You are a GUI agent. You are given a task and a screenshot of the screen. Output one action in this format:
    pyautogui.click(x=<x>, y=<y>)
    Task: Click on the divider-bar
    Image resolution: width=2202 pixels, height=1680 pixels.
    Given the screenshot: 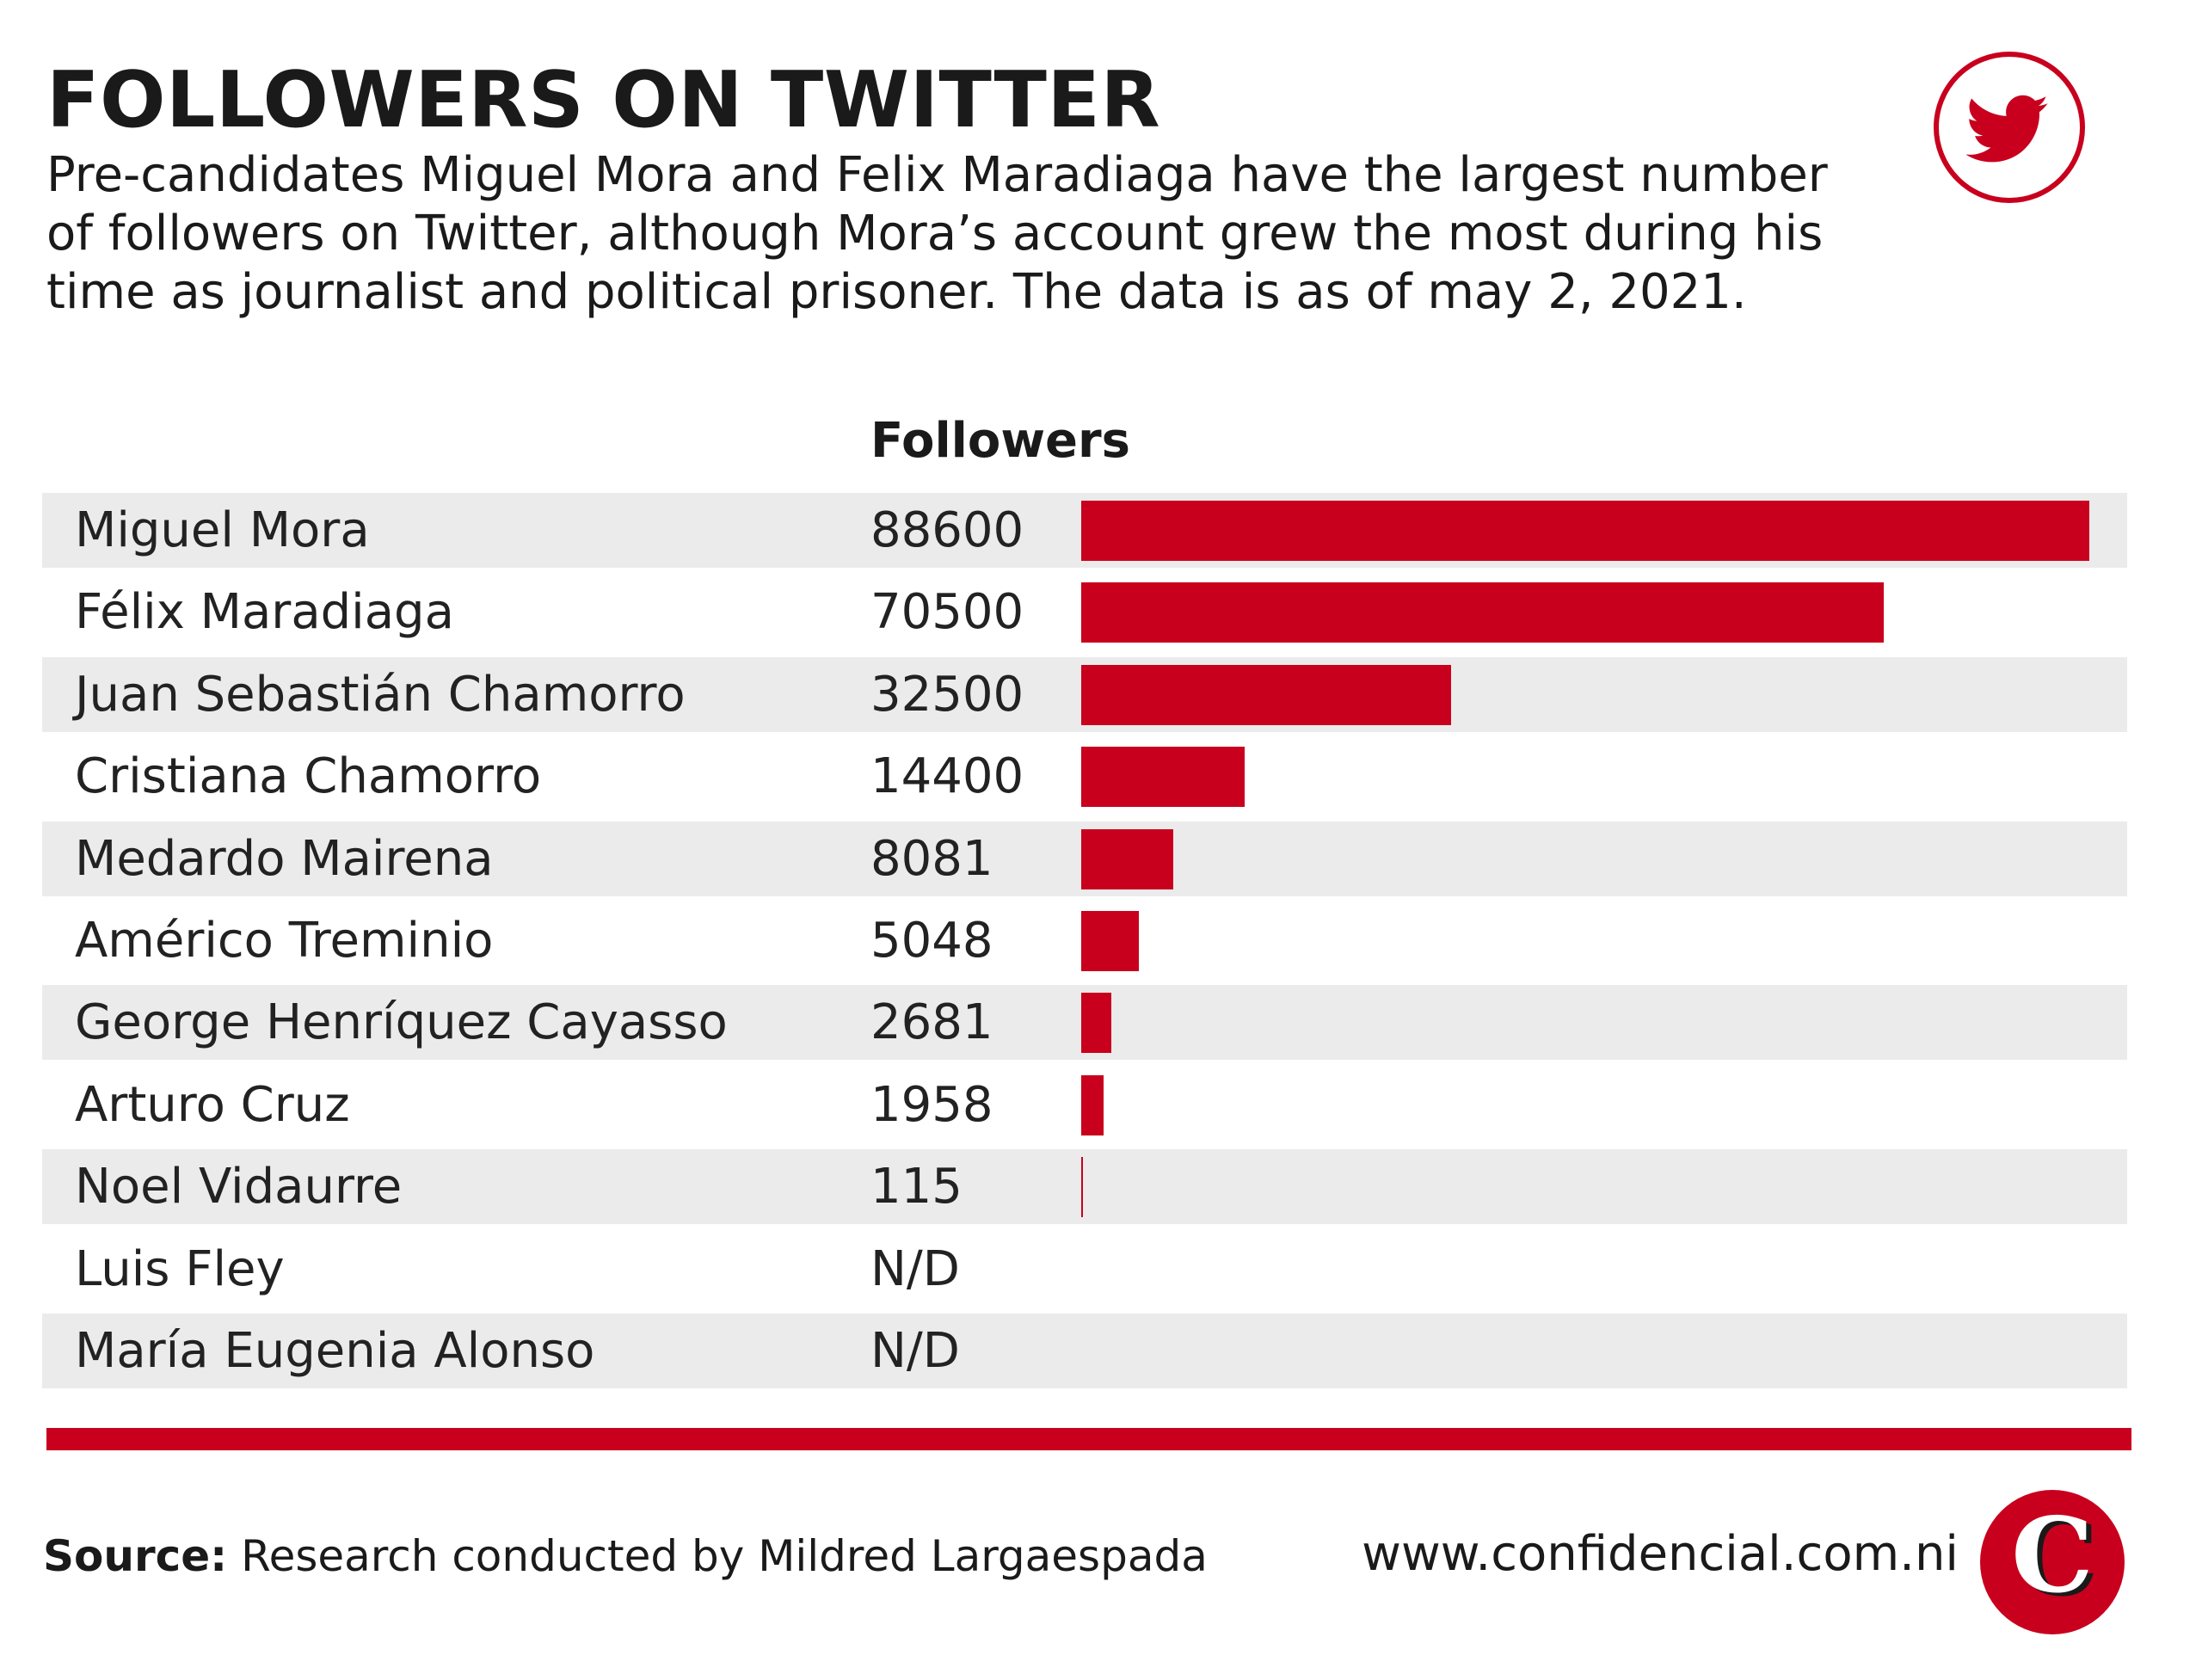 What is the action you would take?
    pyautogui.click(x=1088, y=1439)
    